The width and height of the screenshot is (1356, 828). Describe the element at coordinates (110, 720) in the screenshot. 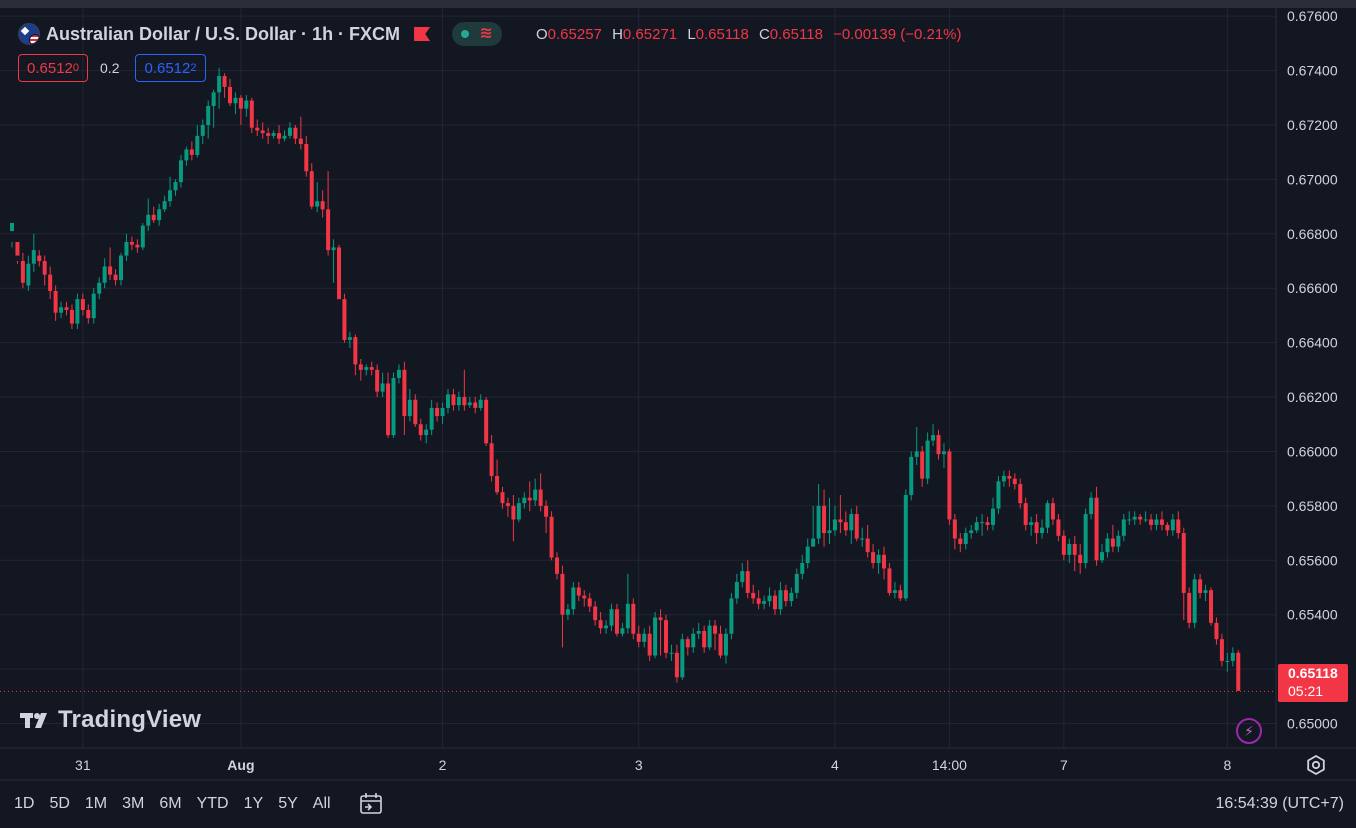

I see `tradingview-logo: TradingView` at that location.